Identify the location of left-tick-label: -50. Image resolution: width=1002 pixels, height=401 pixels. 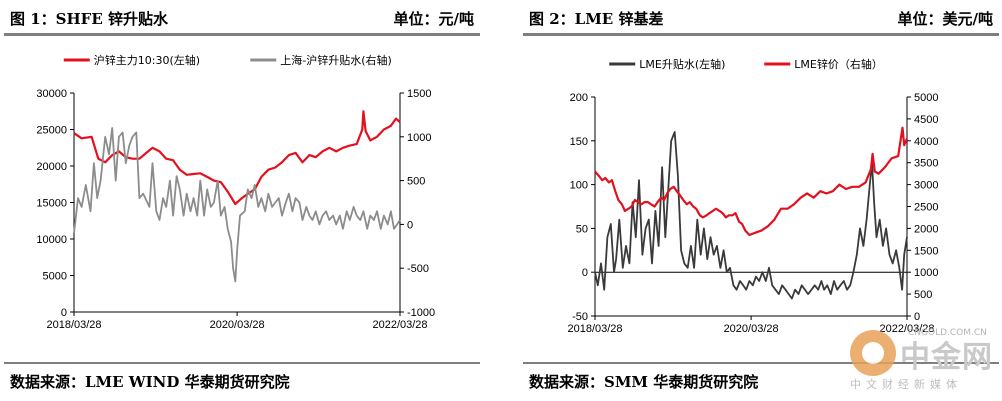
(580, 317).